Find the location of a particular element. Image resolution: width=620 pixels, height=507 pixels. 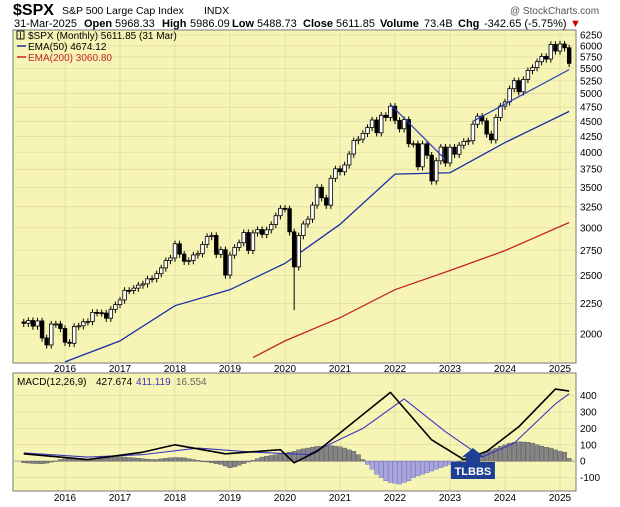

ema200-path is located at coordinates (411, 290).